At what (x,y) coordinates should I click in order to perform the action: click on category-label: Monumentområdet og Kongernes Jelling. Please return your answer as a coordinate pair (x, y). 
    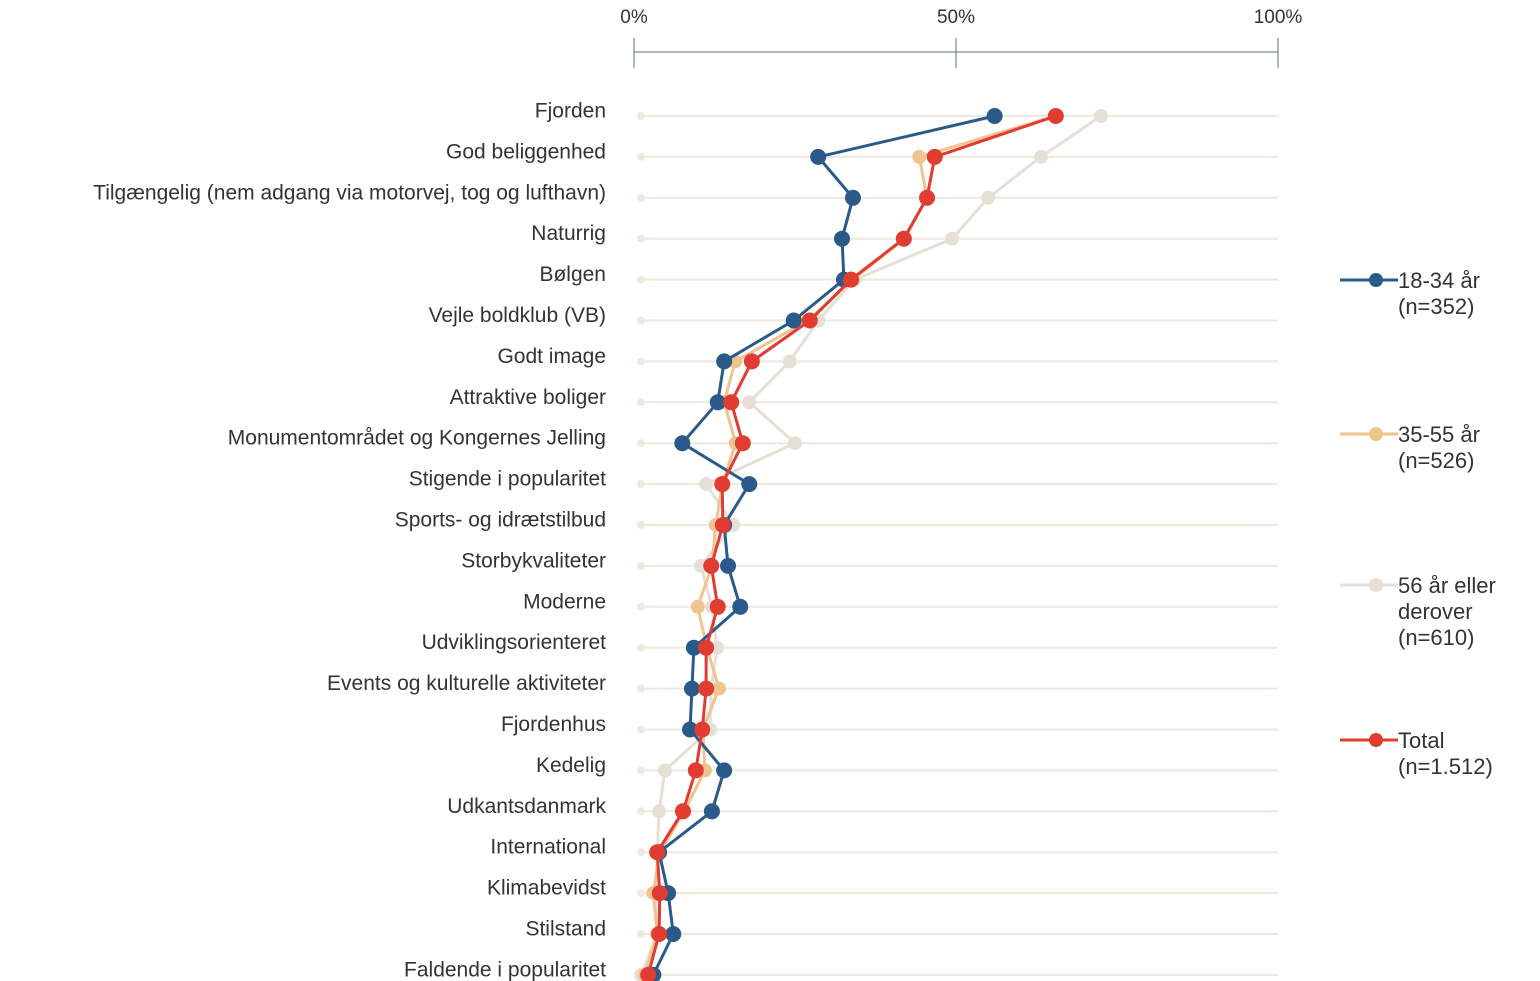
    Looking at the image, I should click on (417, 438).